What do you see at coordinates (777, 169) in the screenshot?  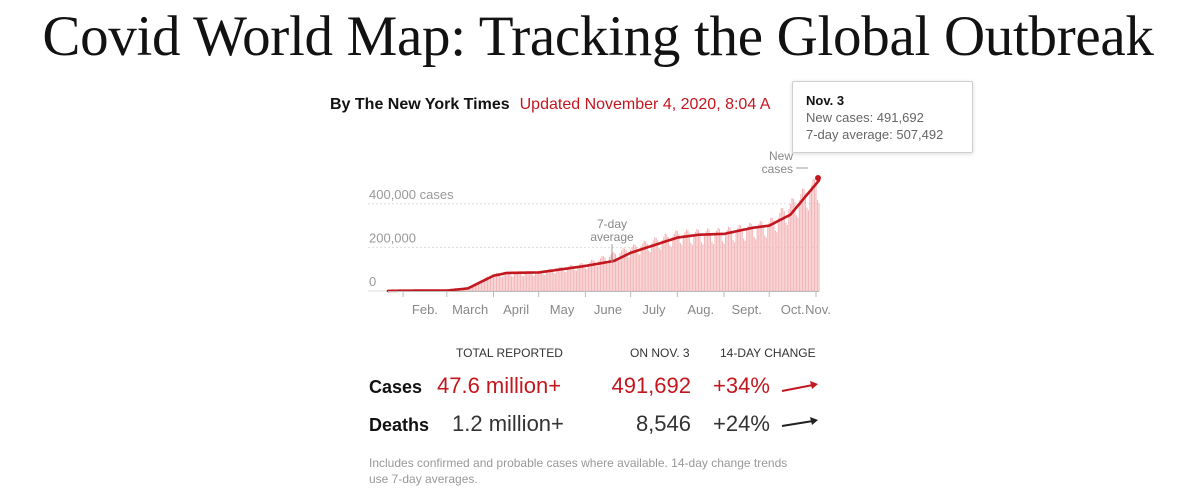 I see `annotation-new-cases-line2: cases` at bounding box center [777, 169].